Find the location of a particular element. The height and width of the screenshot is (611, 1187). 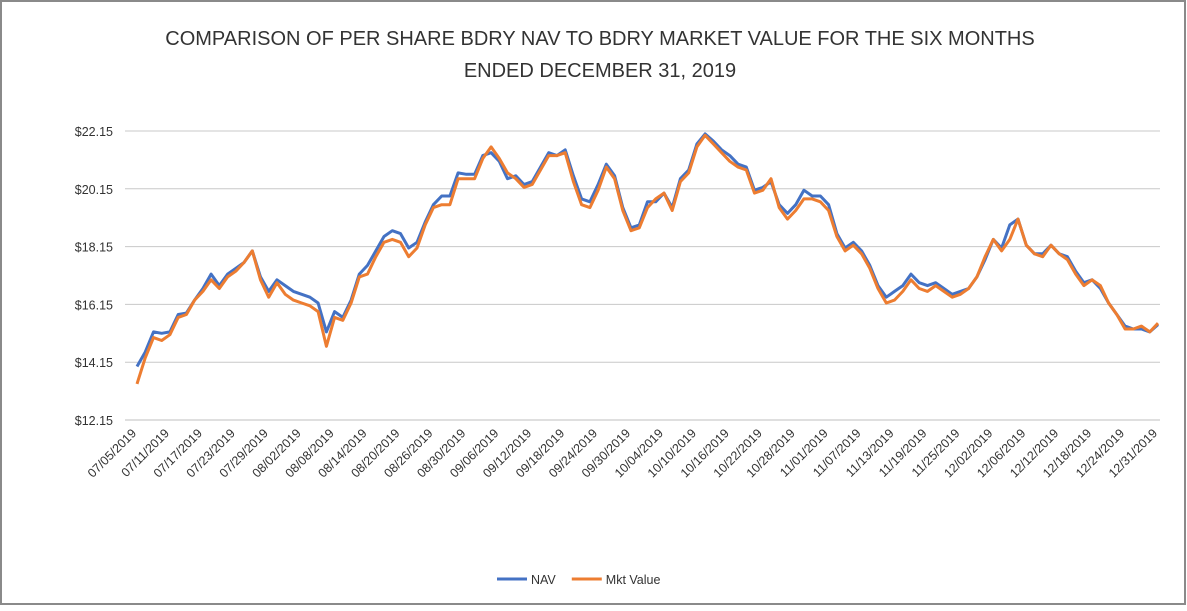

legend-label: NAV is located at coordinates (543, 580).